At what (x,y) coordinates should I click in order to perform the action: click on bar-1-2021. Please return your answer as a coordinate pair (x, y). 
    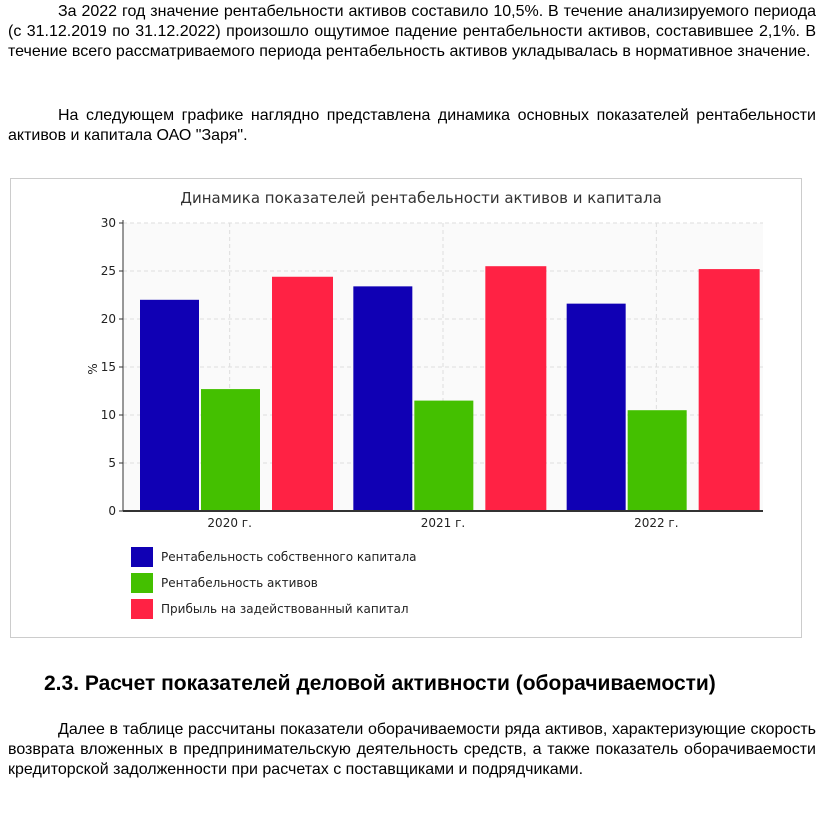
    Looking at the image, I should click on (383, 398).